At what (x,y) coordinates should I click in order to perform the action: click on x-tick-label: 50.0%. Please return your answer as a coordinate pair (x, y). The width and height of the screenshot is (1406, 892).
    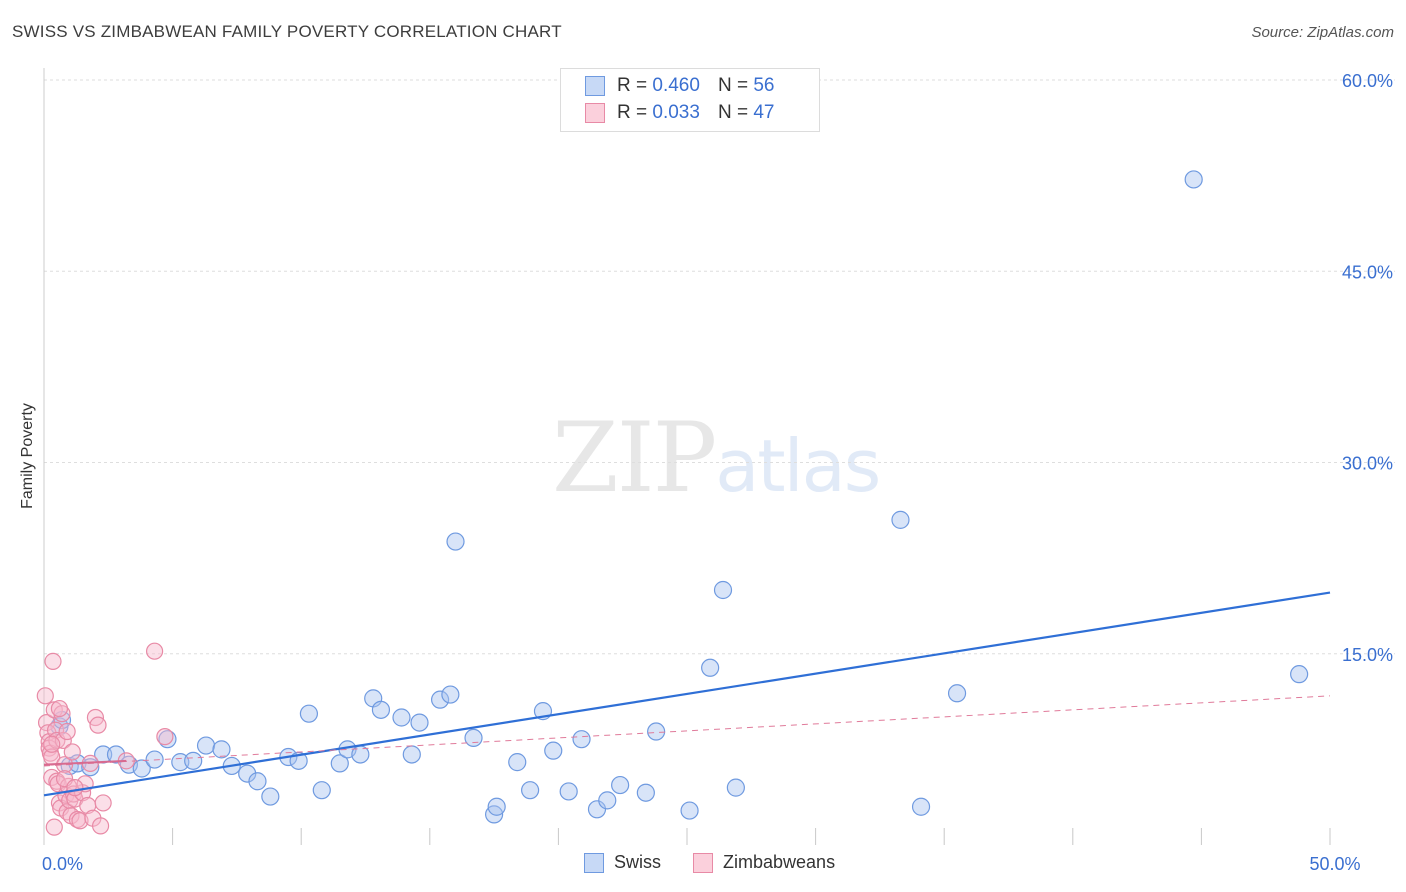
    Looking at the image, I should click on (1334, 864).